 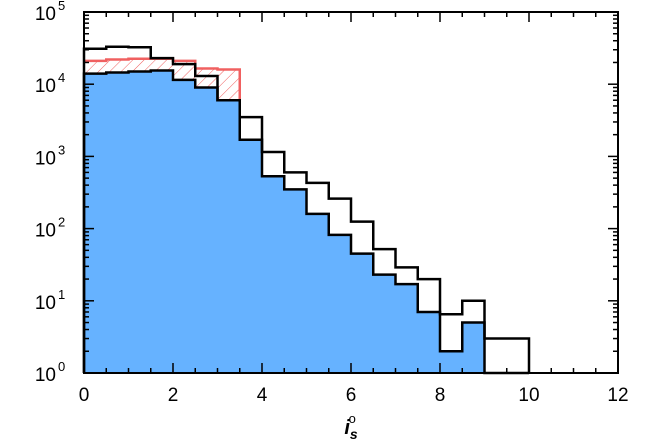 I want to click on x-tick-label: 6, so click(x=351, y=395).